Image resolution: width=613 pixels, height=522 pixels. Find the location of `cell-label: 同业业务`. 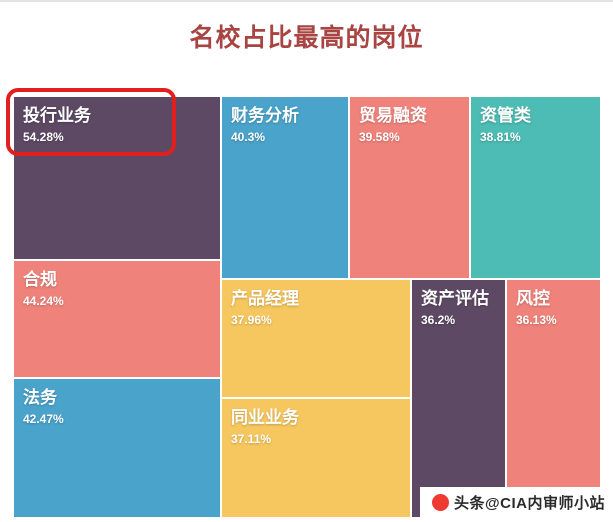

cell-label: 同业业务 is located at coordinates (265, 417).